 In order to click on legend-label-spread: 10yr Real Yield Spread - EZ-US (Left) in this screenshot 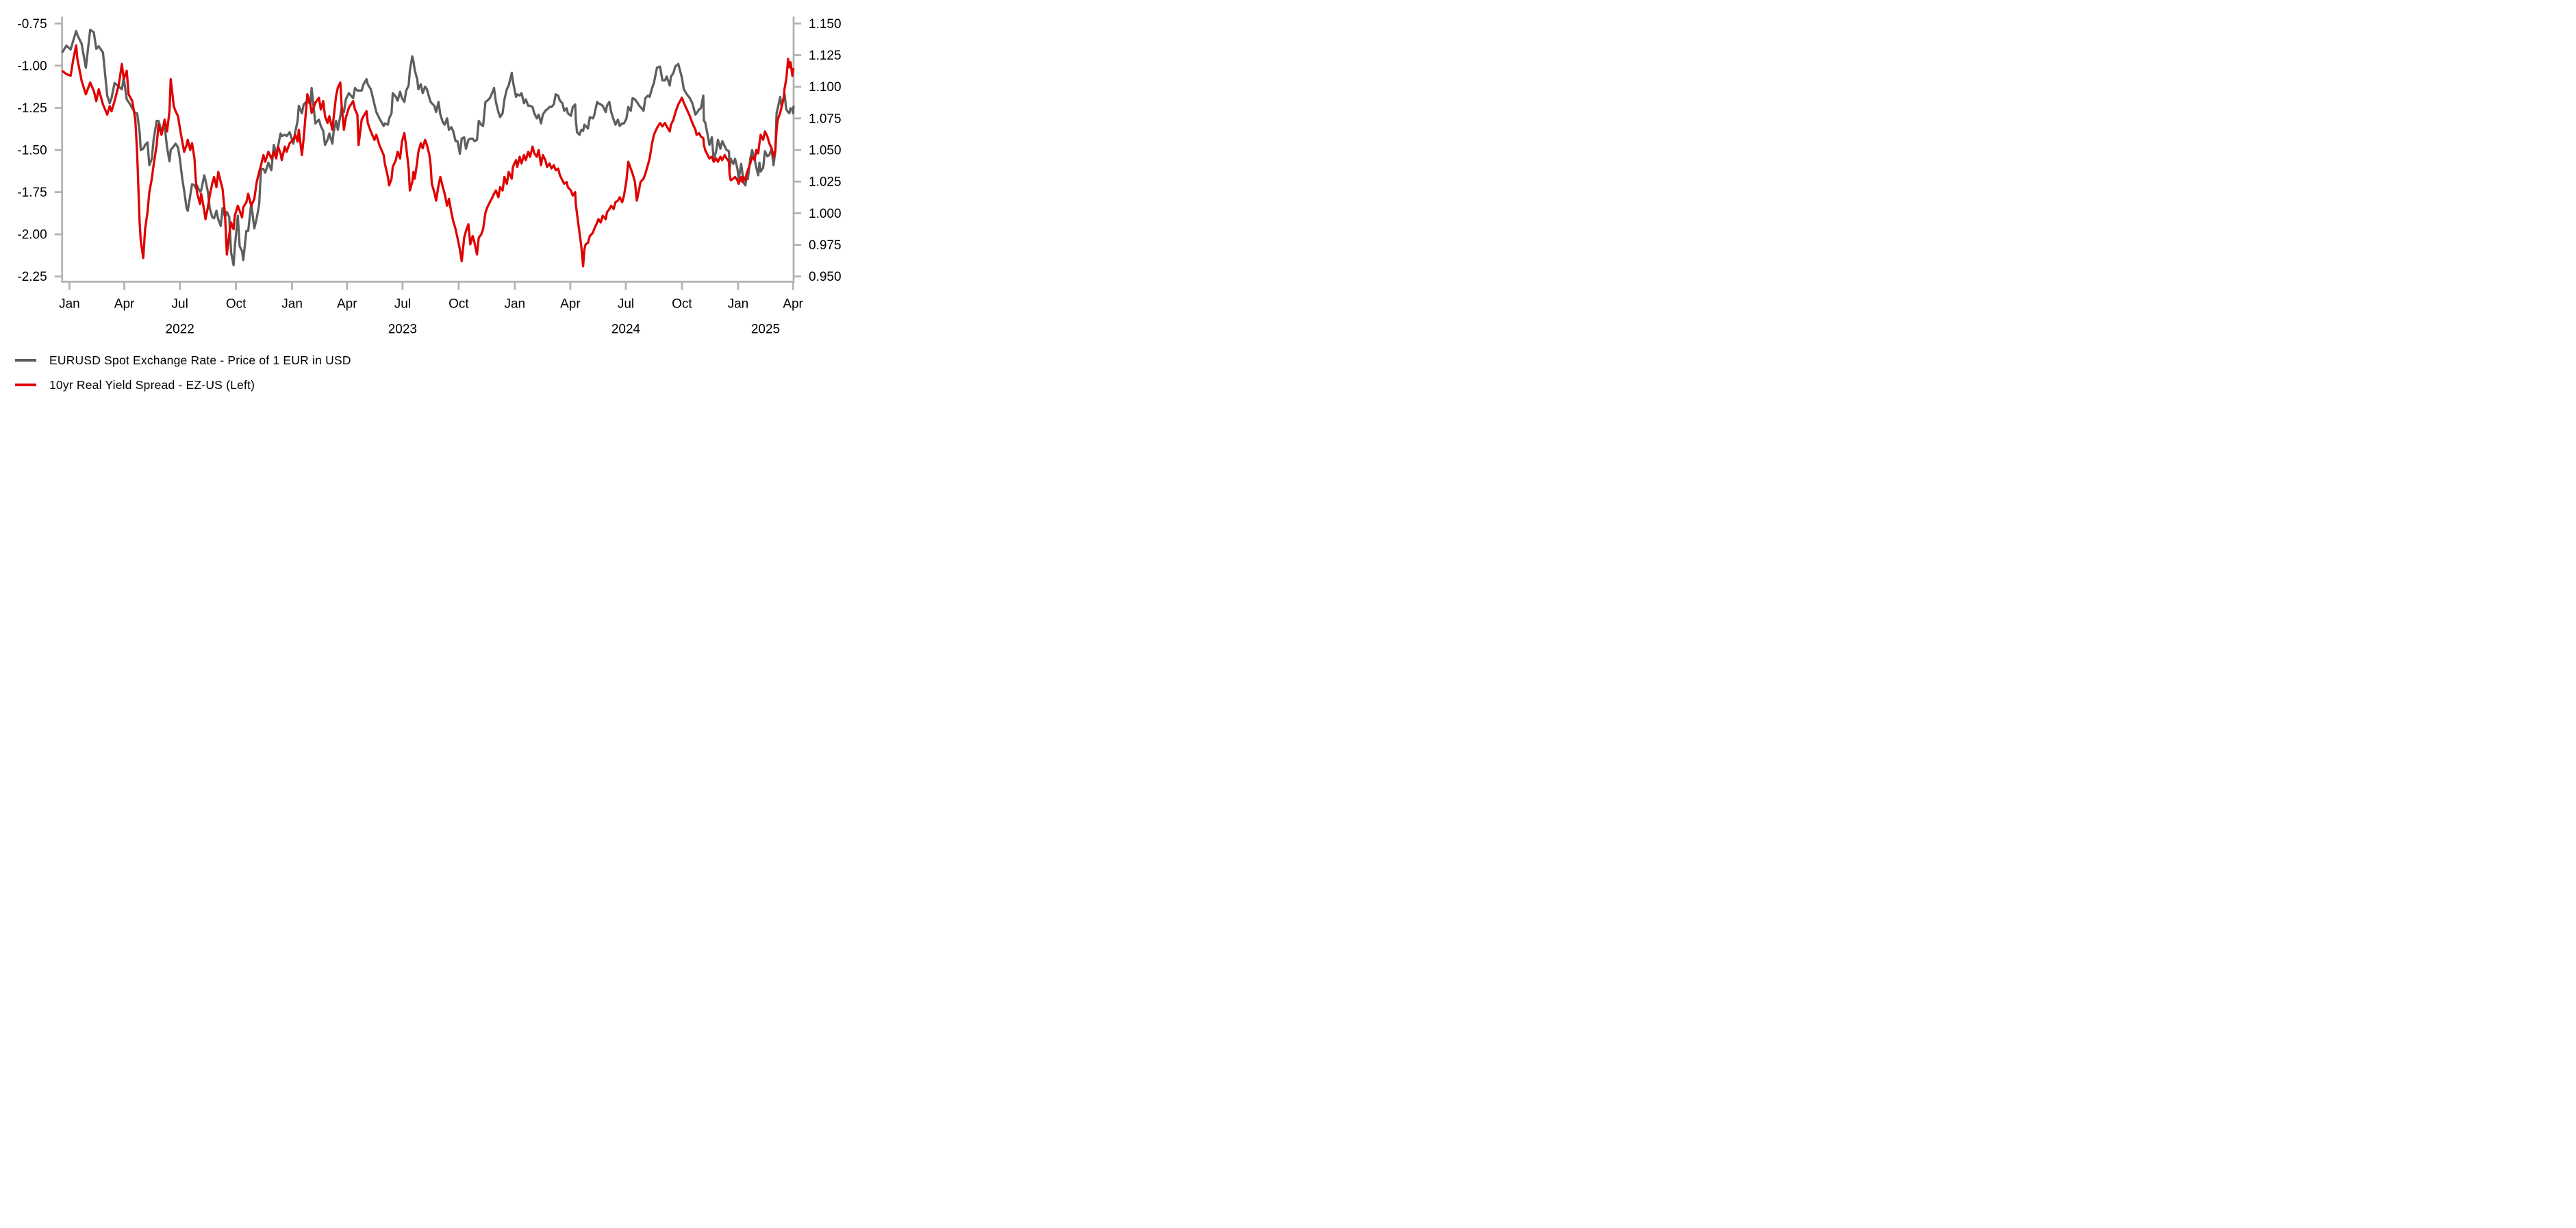, I will do `click(152, 385)`.